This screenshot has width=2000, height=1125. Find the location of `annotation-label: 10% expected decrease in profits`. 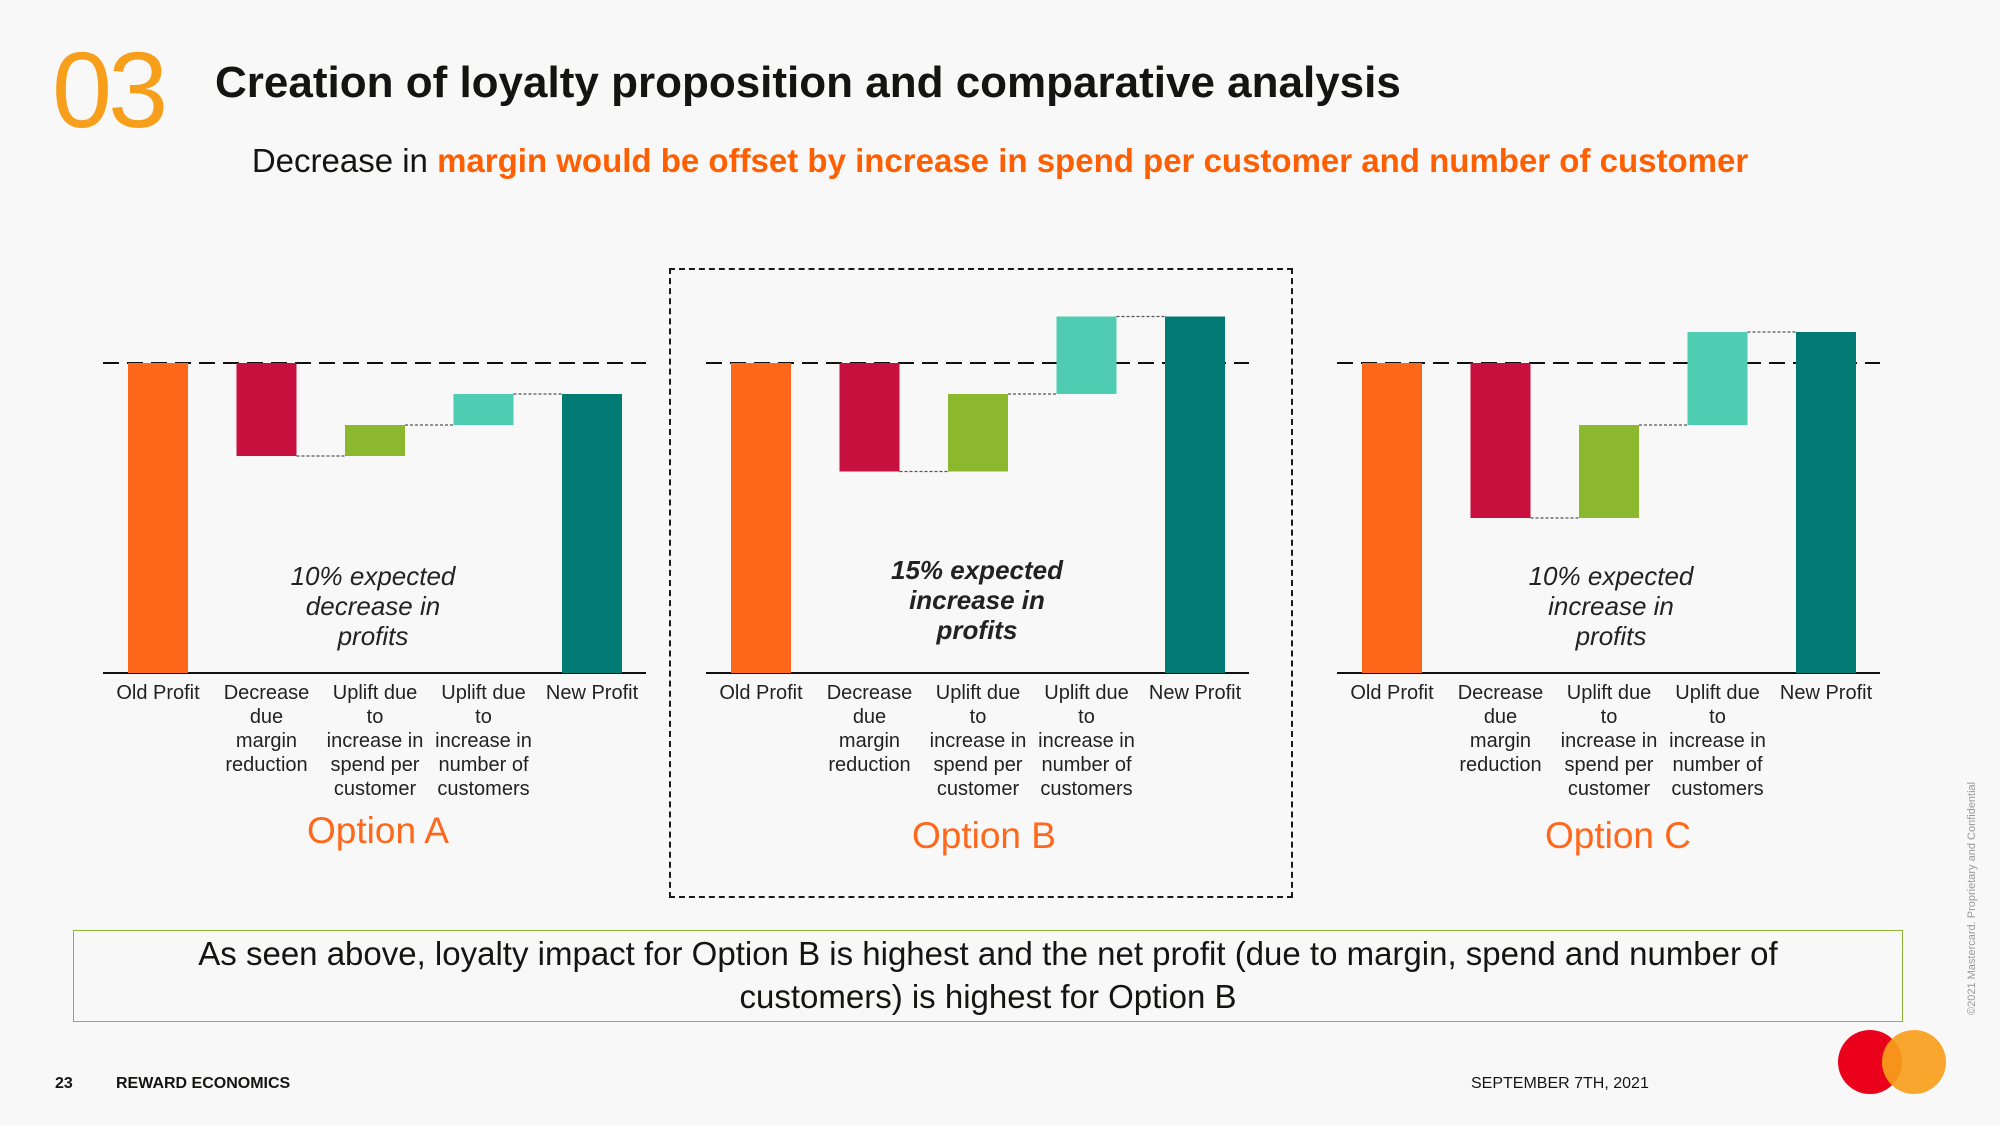

annotation-label: 10% expected decrease in profits is located at coordinates (374, 606).